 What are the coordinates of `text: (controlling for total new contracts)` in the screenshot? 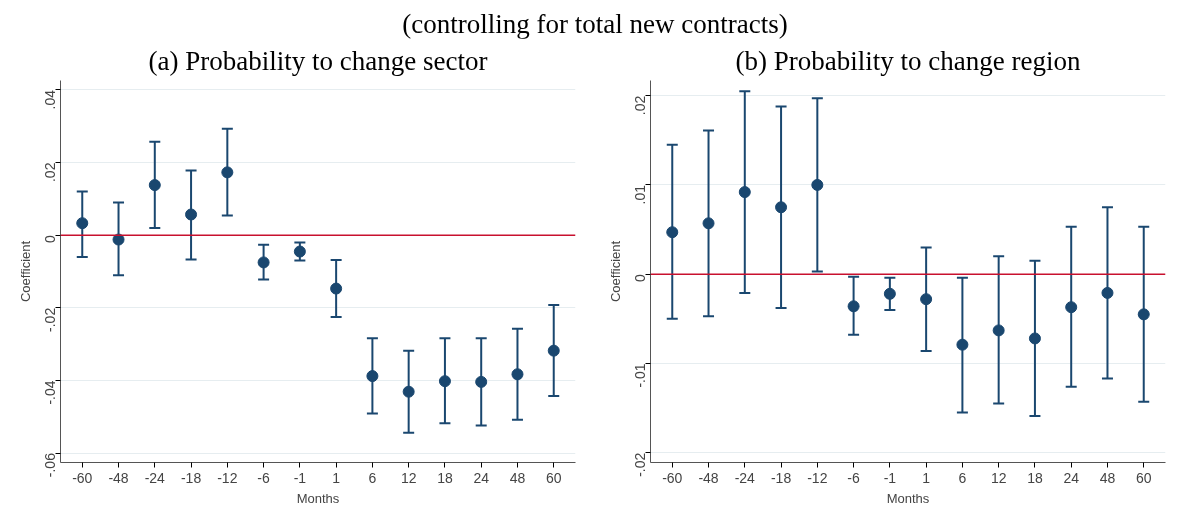 It's located at (595, 24).